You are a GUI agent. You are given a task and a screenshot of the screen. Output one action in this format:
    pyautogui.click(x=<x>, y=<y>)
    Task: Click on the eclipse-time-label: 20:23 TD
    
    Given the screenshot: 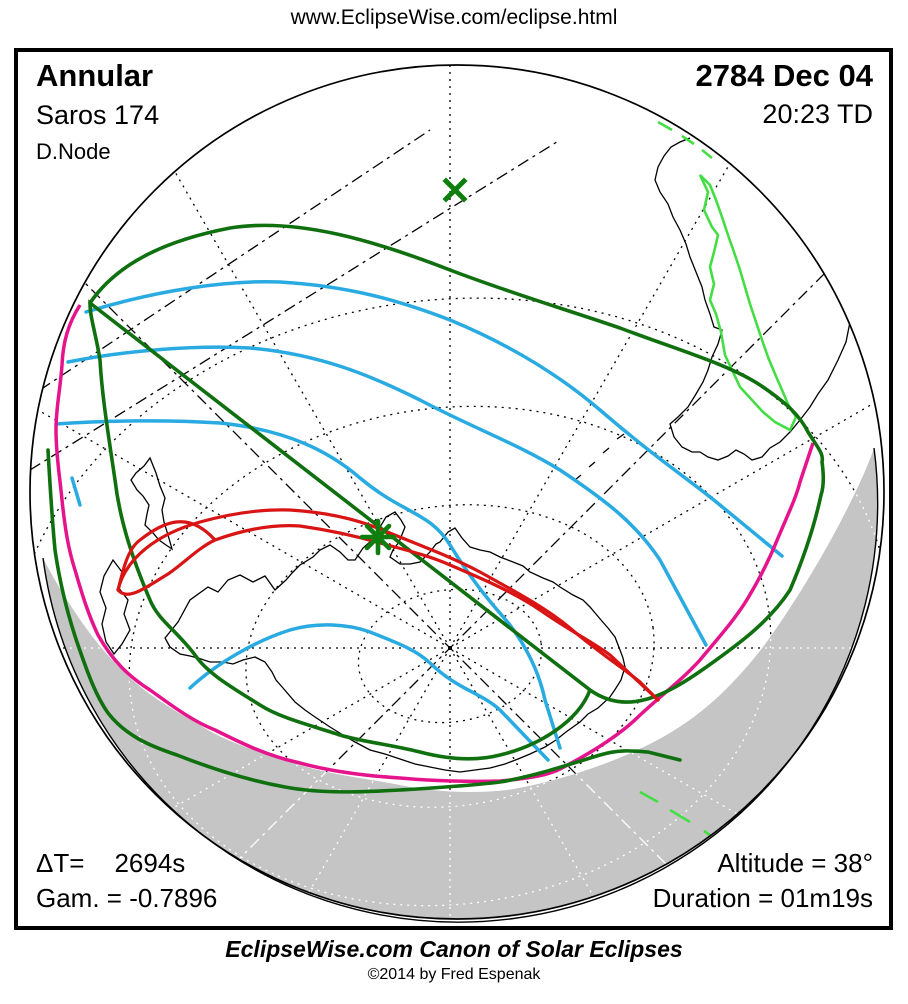 What is the action you would take?
    pyautogui.click(x=817, y=114)
    